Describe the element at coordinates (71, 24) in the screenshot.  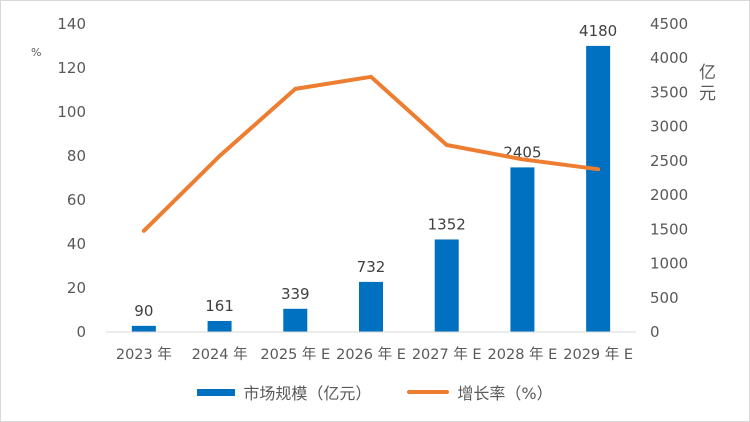
I see `left-axis-tick-label: 140` at that location.